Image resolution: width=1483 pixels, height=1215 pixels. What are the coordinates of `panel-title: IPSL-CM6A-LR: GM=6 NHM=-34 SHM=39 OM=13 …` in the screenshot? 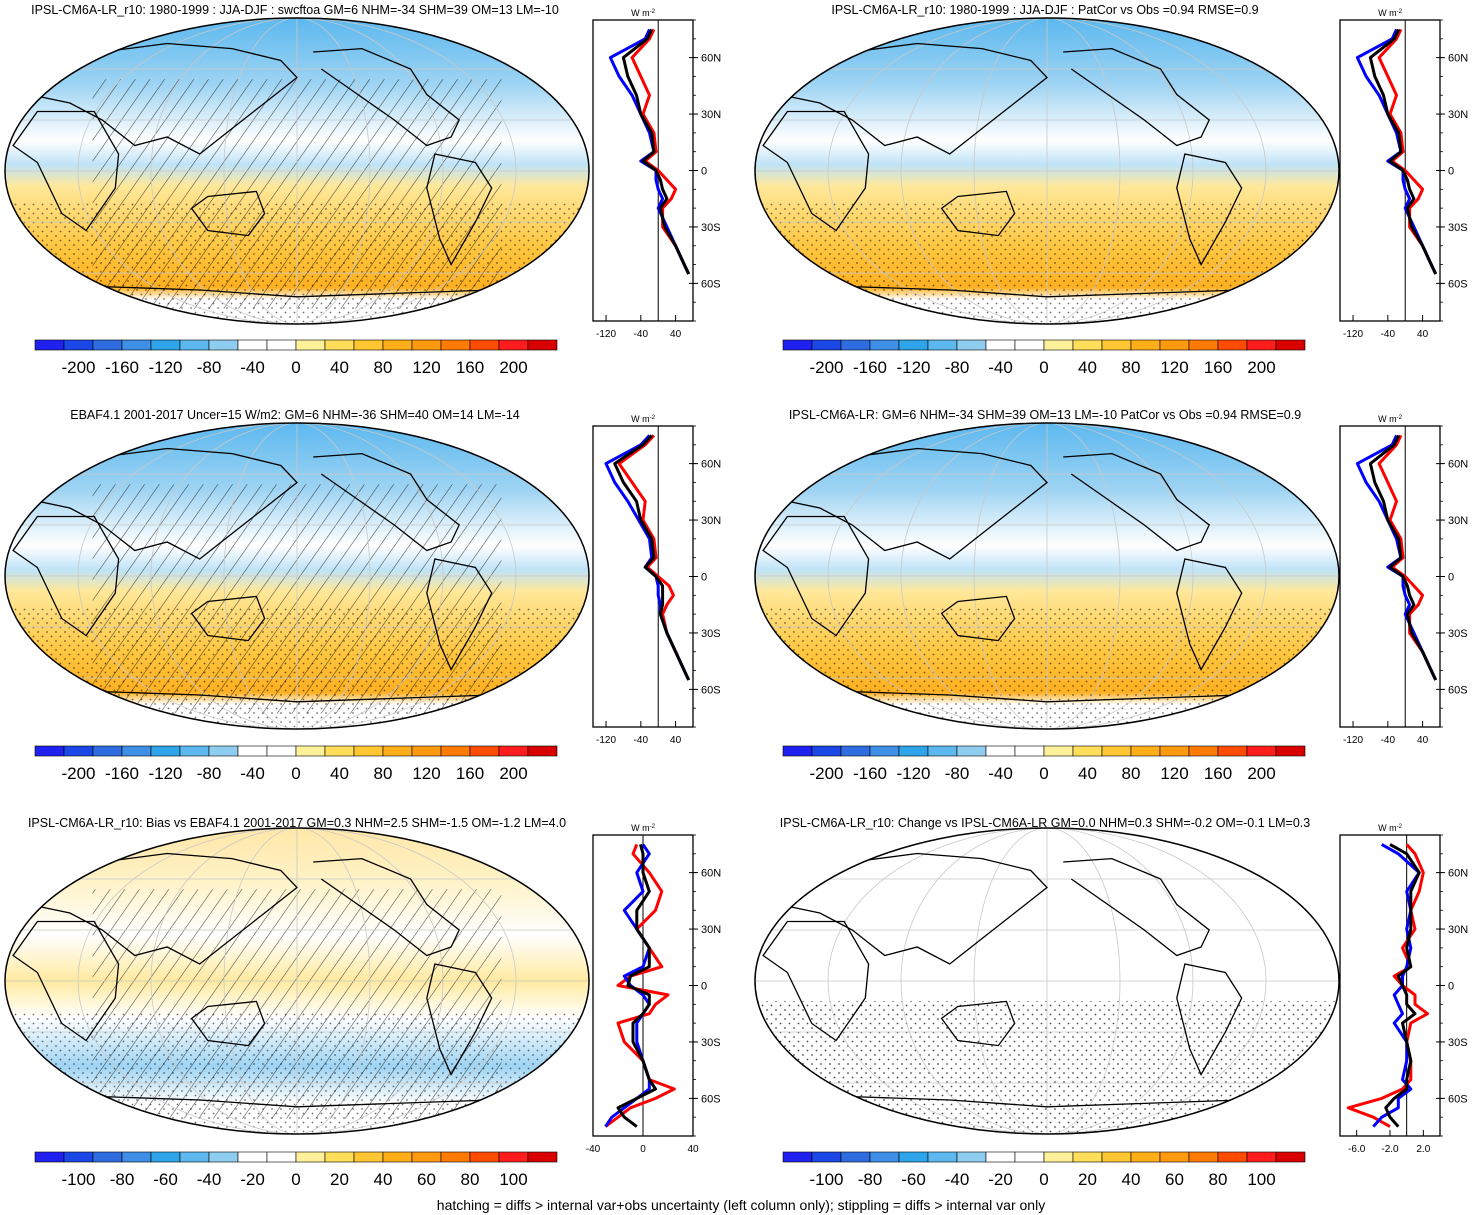 It's located at (1045, 415).